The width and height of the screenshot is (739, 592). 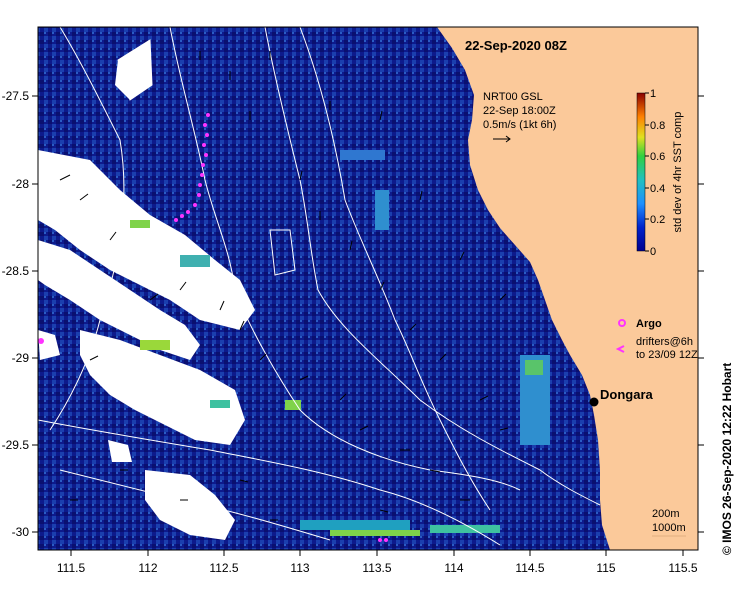 I want to click on x-tick-label: 112, so click(x=147, y=568).